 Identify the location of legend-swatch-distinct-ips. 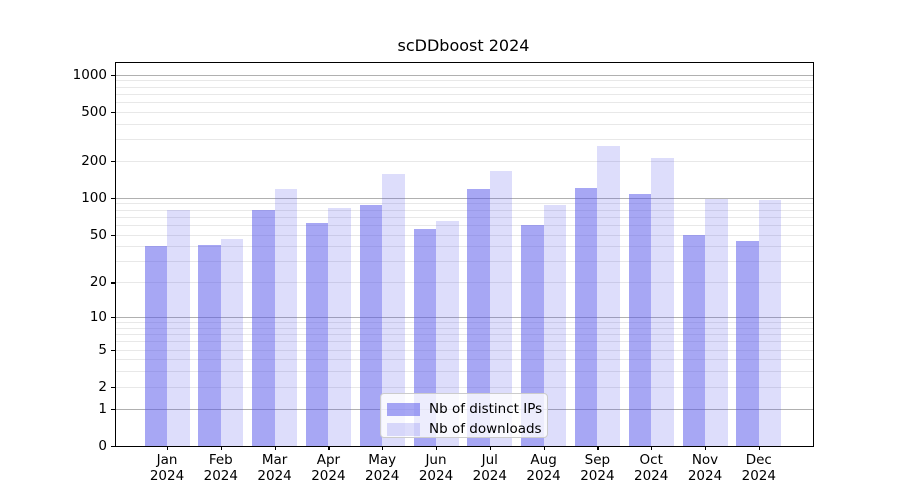
(403, 409).